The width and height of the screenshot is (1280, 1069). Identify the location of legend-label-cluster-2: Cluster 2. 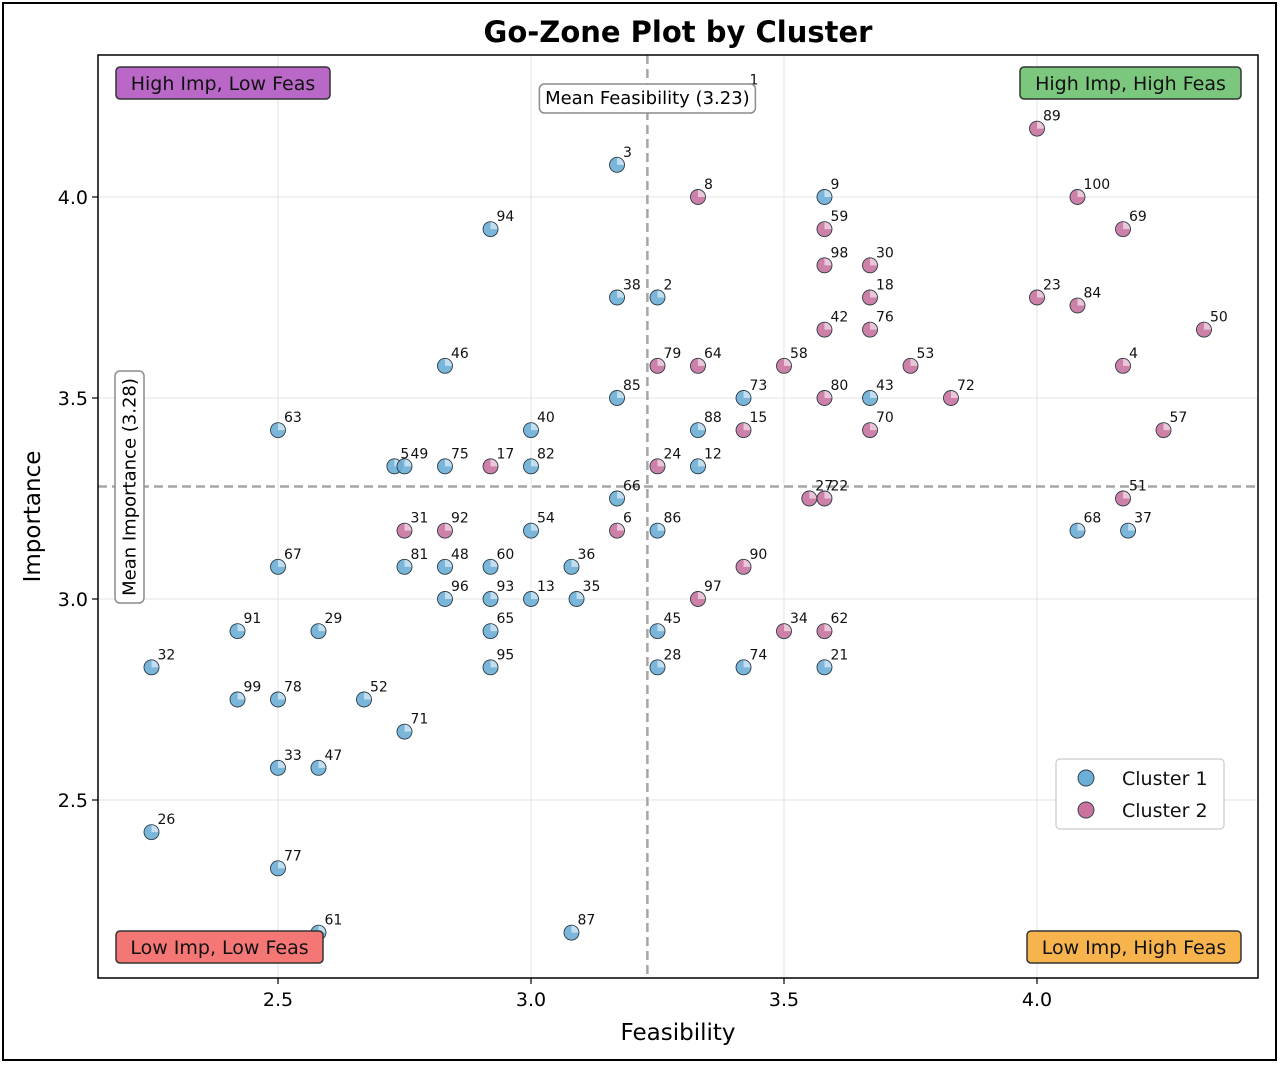
(1165, 811).